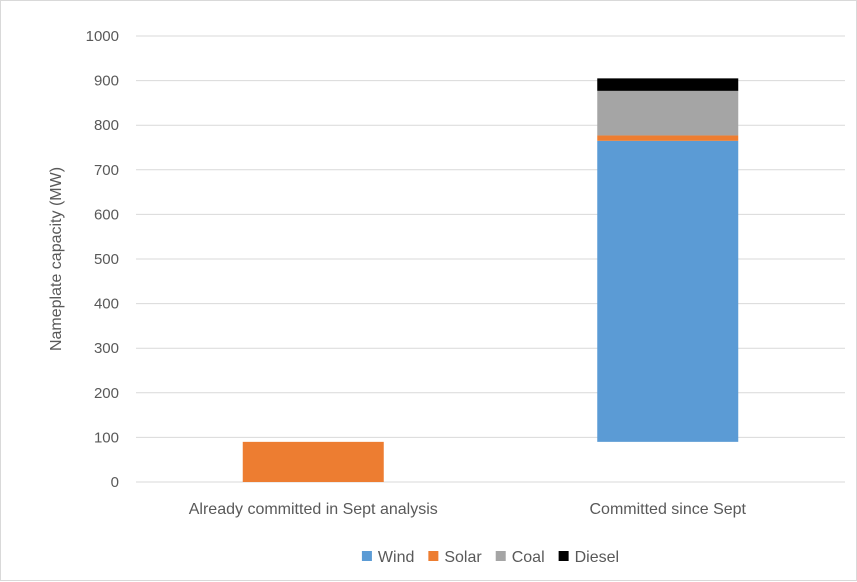 The width and height of the screenshot is (857, 582). Describe the element at coordinates (667, 509) in the screenshot. I see `x-category-label: Committed since Sept` at that location.